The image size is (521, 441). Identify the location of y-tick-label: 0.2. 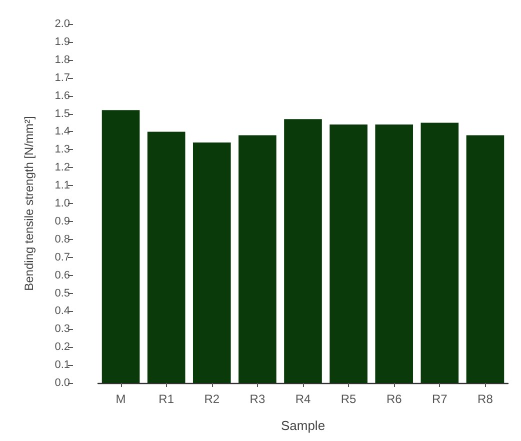
(62, 347).